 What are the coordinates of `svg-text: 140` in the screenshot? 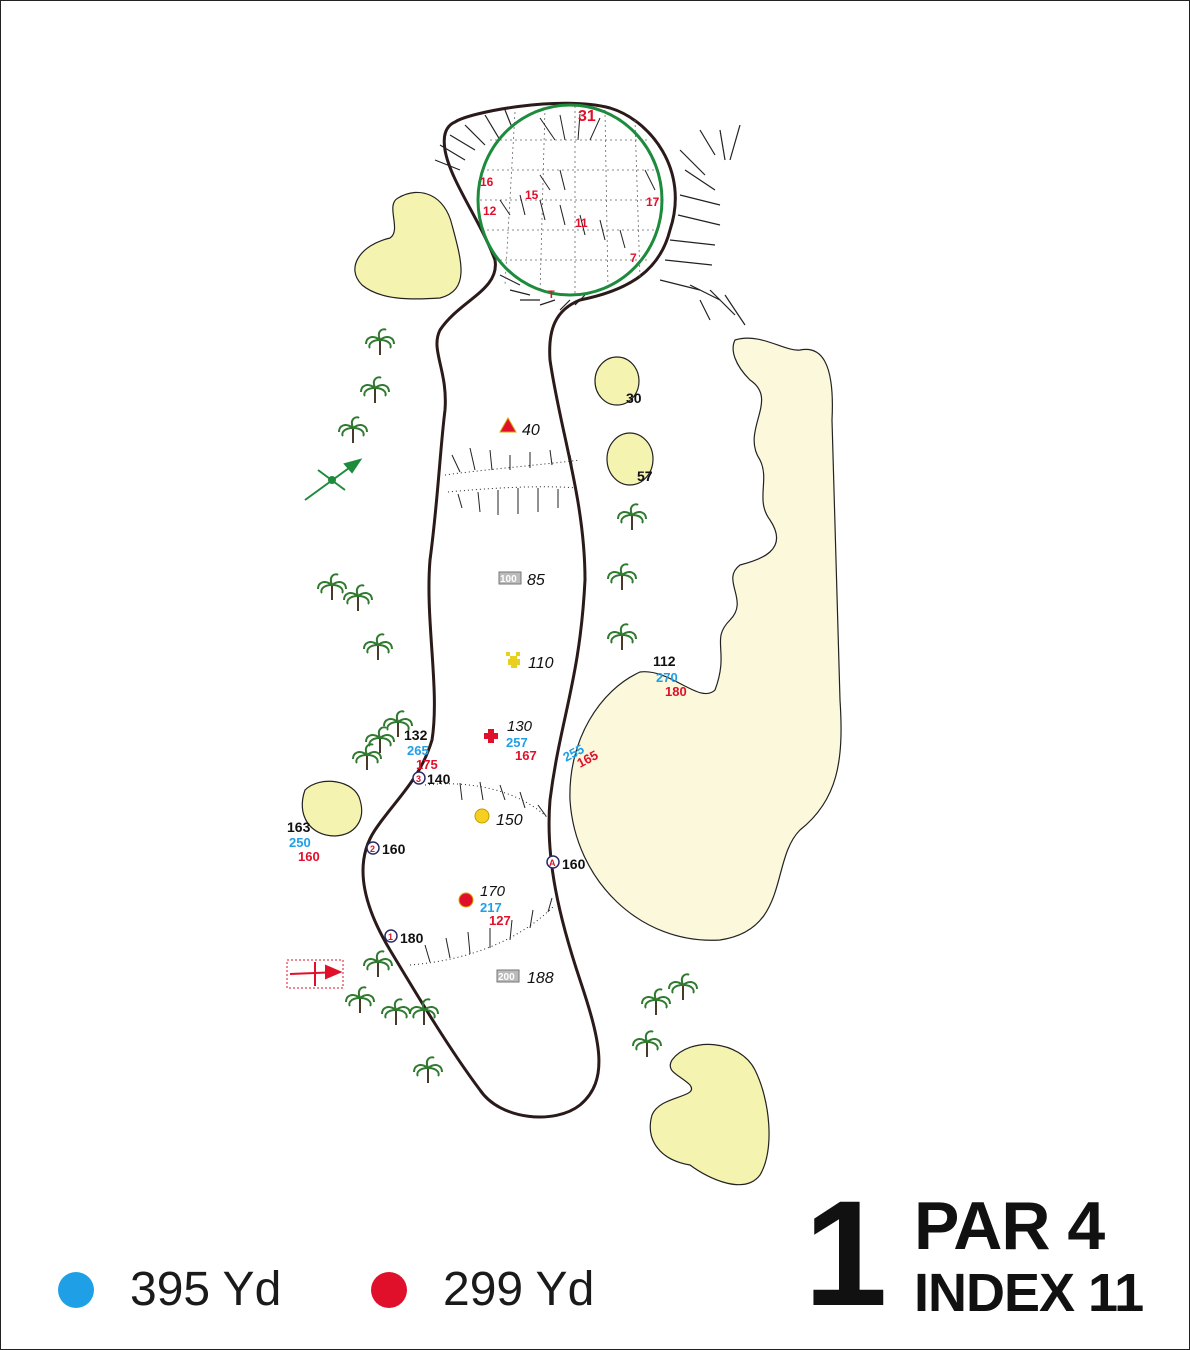 It's located at (439, 779).